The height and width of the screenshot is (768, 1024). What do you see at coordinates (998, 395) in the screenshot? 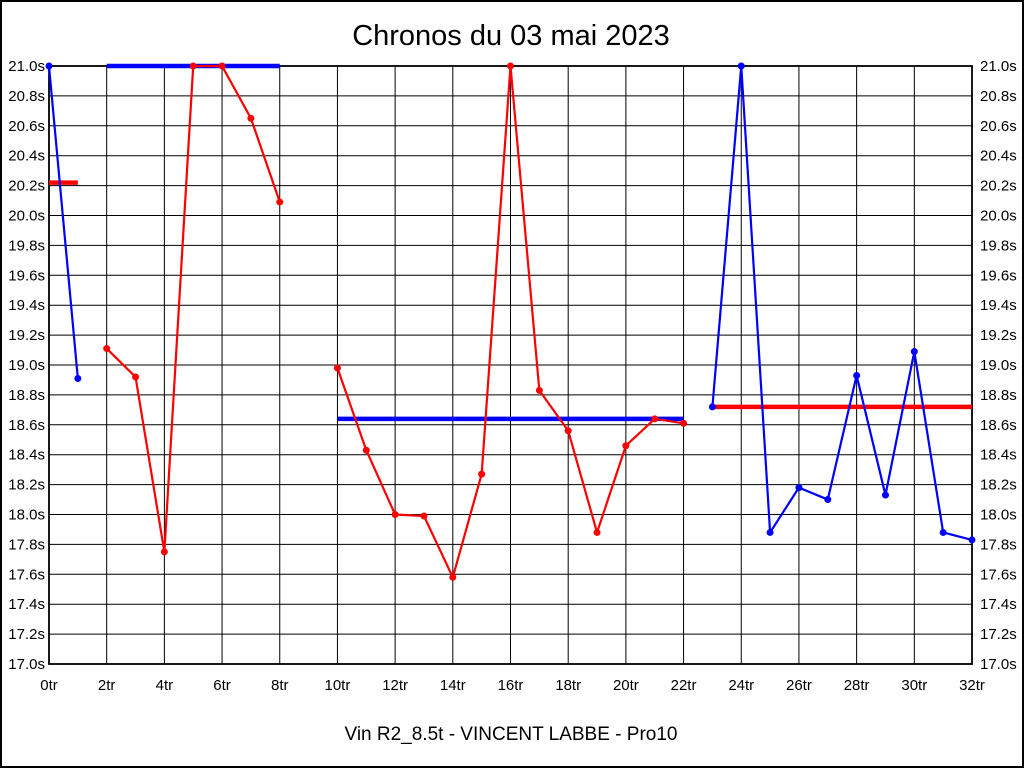
I see `y-tick-label-right: 18.8s` at bounding box center [998, 395].